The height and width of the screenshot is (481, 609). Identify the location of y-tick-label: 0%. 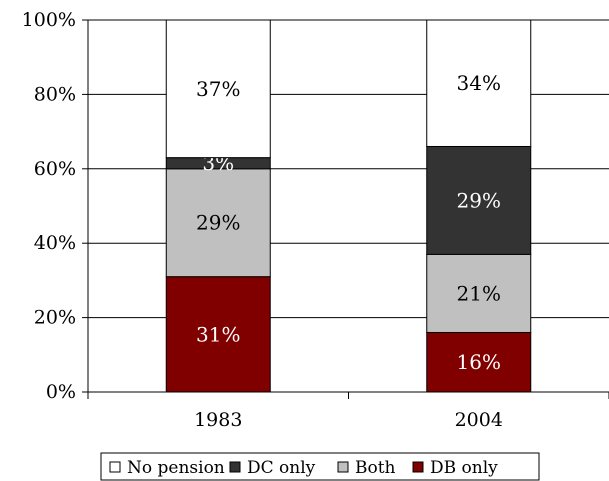
(61, 392).